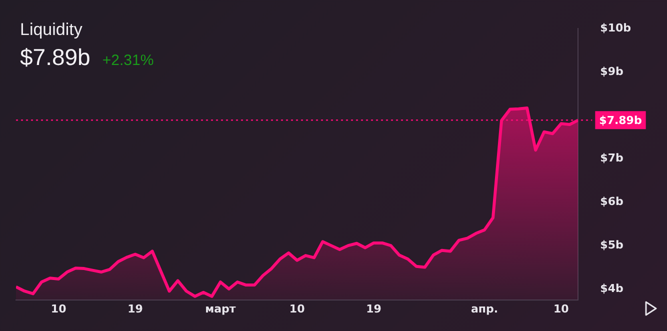  Describe the element at coordinates (612, 201) in the screenshot. I see `y-tick-label: $6b` at that location.